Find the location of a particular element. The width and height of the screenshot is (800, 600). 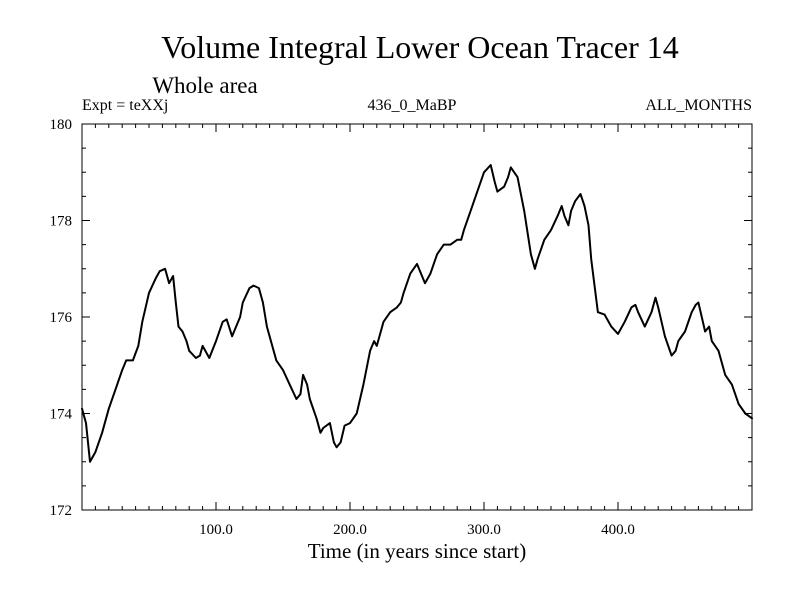

y-tick-label: 172 is located at coordinates (61, 511).